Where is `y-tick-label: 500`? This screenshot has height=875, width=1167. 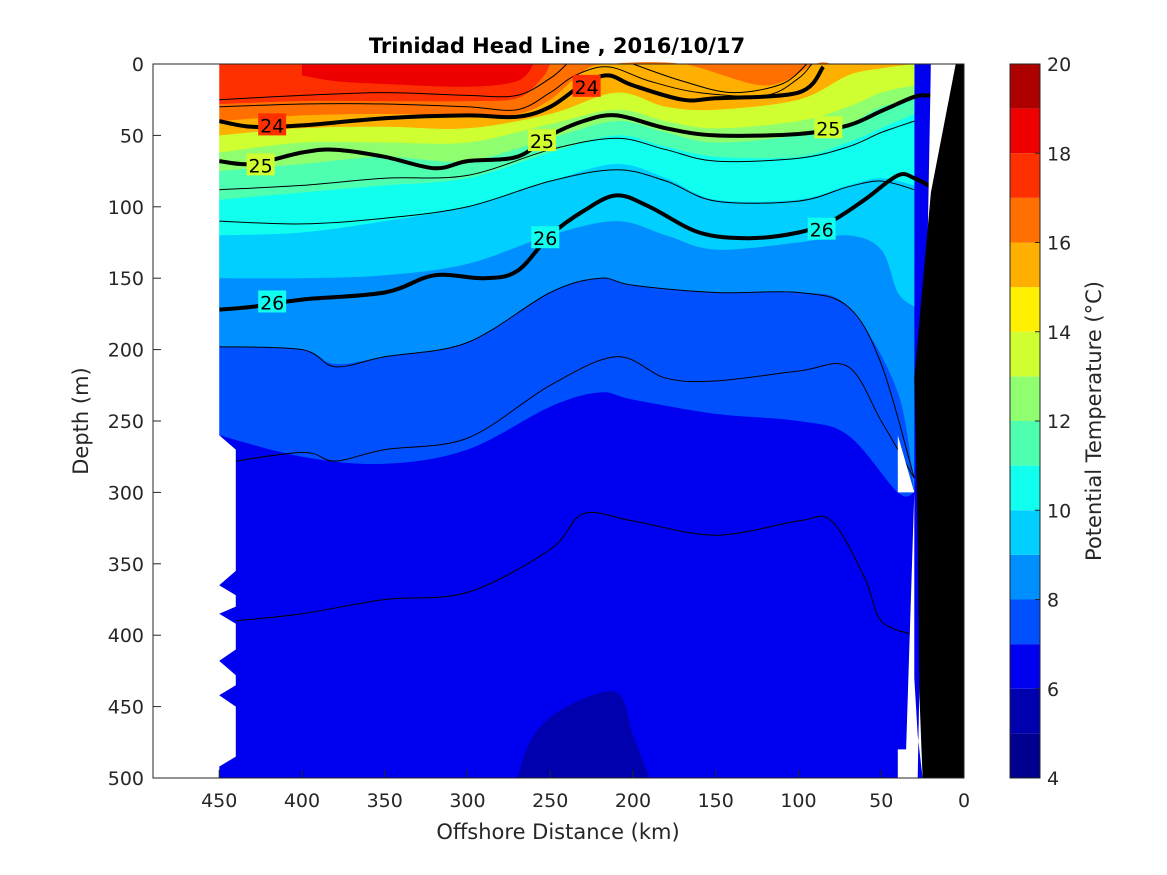 y-tick-label: 500 is located at coordinates (126, 779).